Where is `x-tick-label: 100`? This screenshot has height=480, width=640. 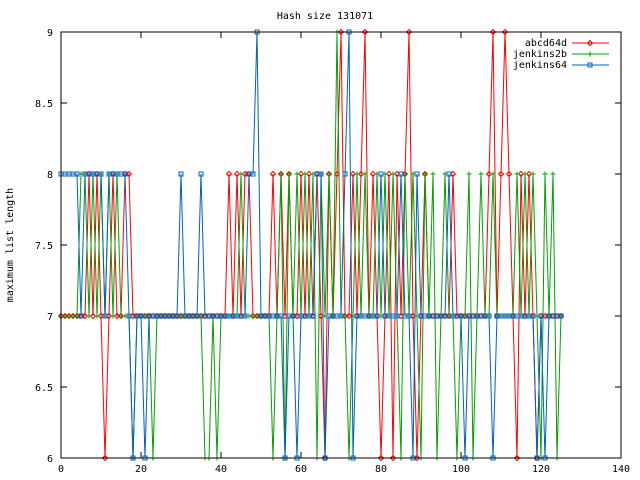 x-tick-label: 100 is located at coordinates (461, 469).